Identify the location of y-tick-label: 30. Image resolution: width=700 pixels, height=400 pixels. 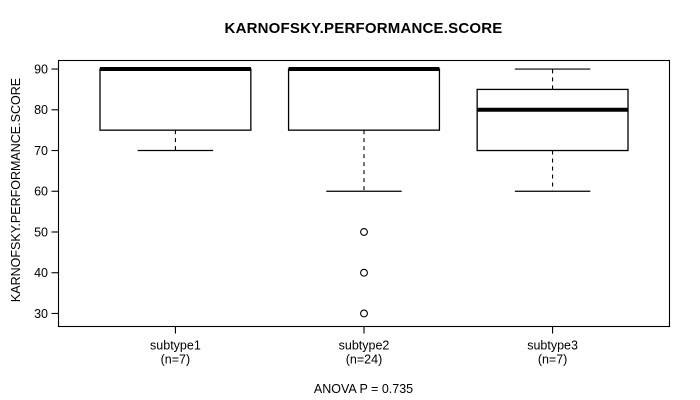
(41, 314).